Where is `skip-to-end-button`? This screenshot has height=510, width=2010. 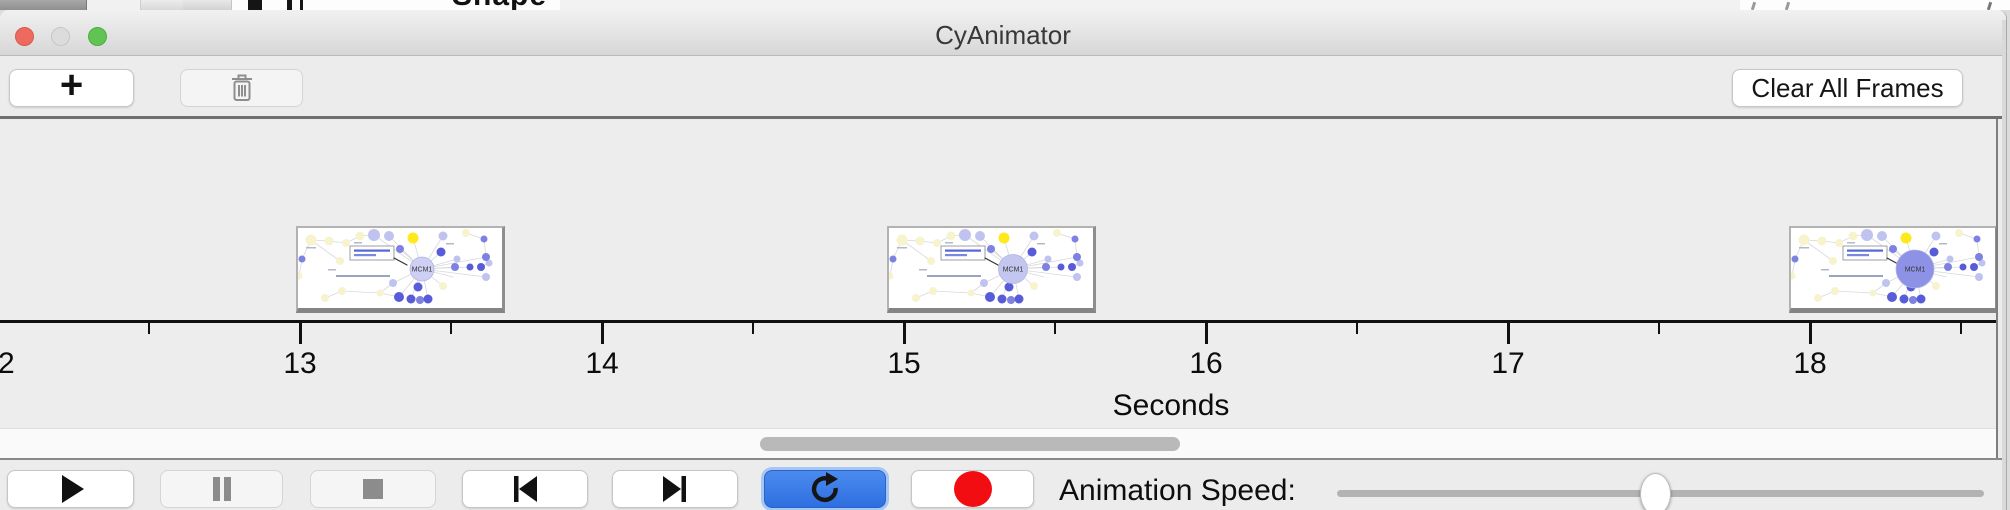 skip-to-end-button is located at coordinates (675, 489).